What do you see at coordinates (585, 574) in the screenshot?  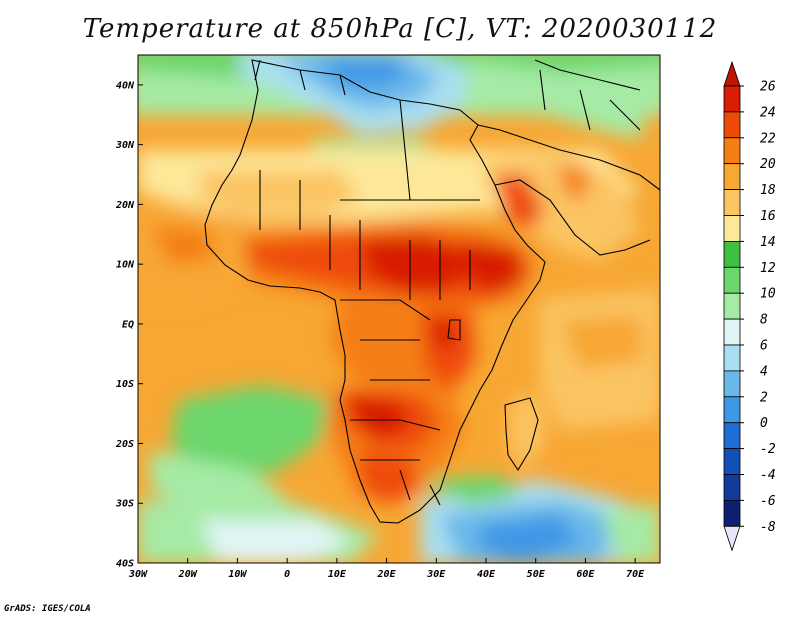 I see `lon-tick-label: 60E` at bounding box center [585, 574].